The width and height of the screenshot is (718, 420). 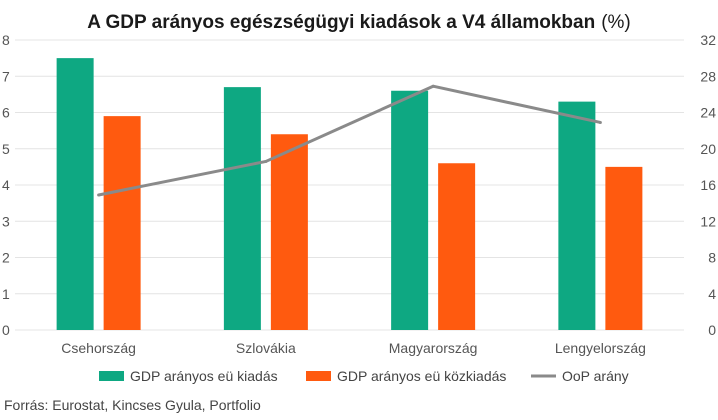 I want to click on y-right-tick-label: 8, so click(x=712, y=258).